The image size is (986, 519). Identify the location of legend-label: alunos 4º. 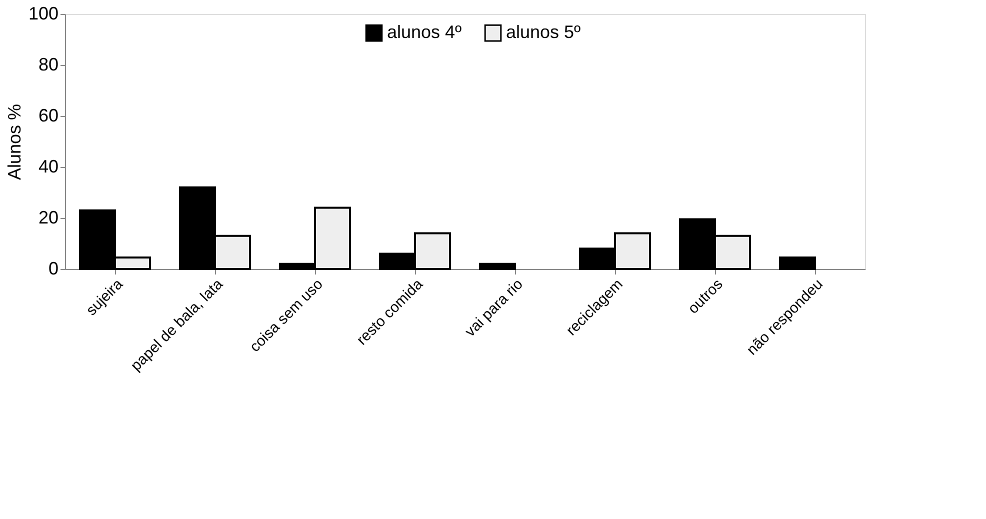
(424, 32).